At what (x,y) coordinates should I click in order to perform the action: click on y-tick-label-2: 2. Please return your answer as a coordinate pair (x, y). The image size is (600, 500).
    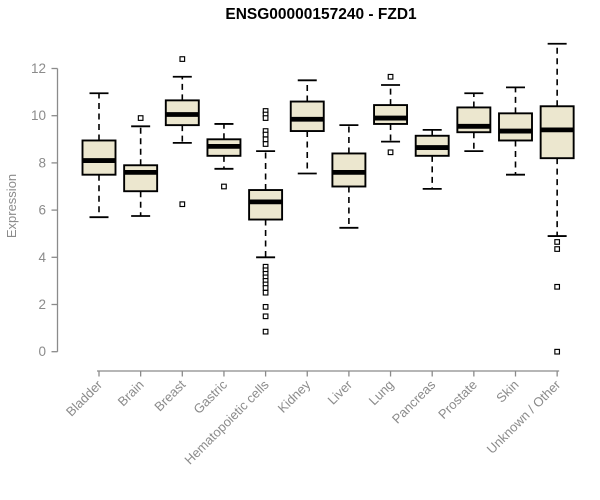
    Looking at the image, I should click on (42, 304).